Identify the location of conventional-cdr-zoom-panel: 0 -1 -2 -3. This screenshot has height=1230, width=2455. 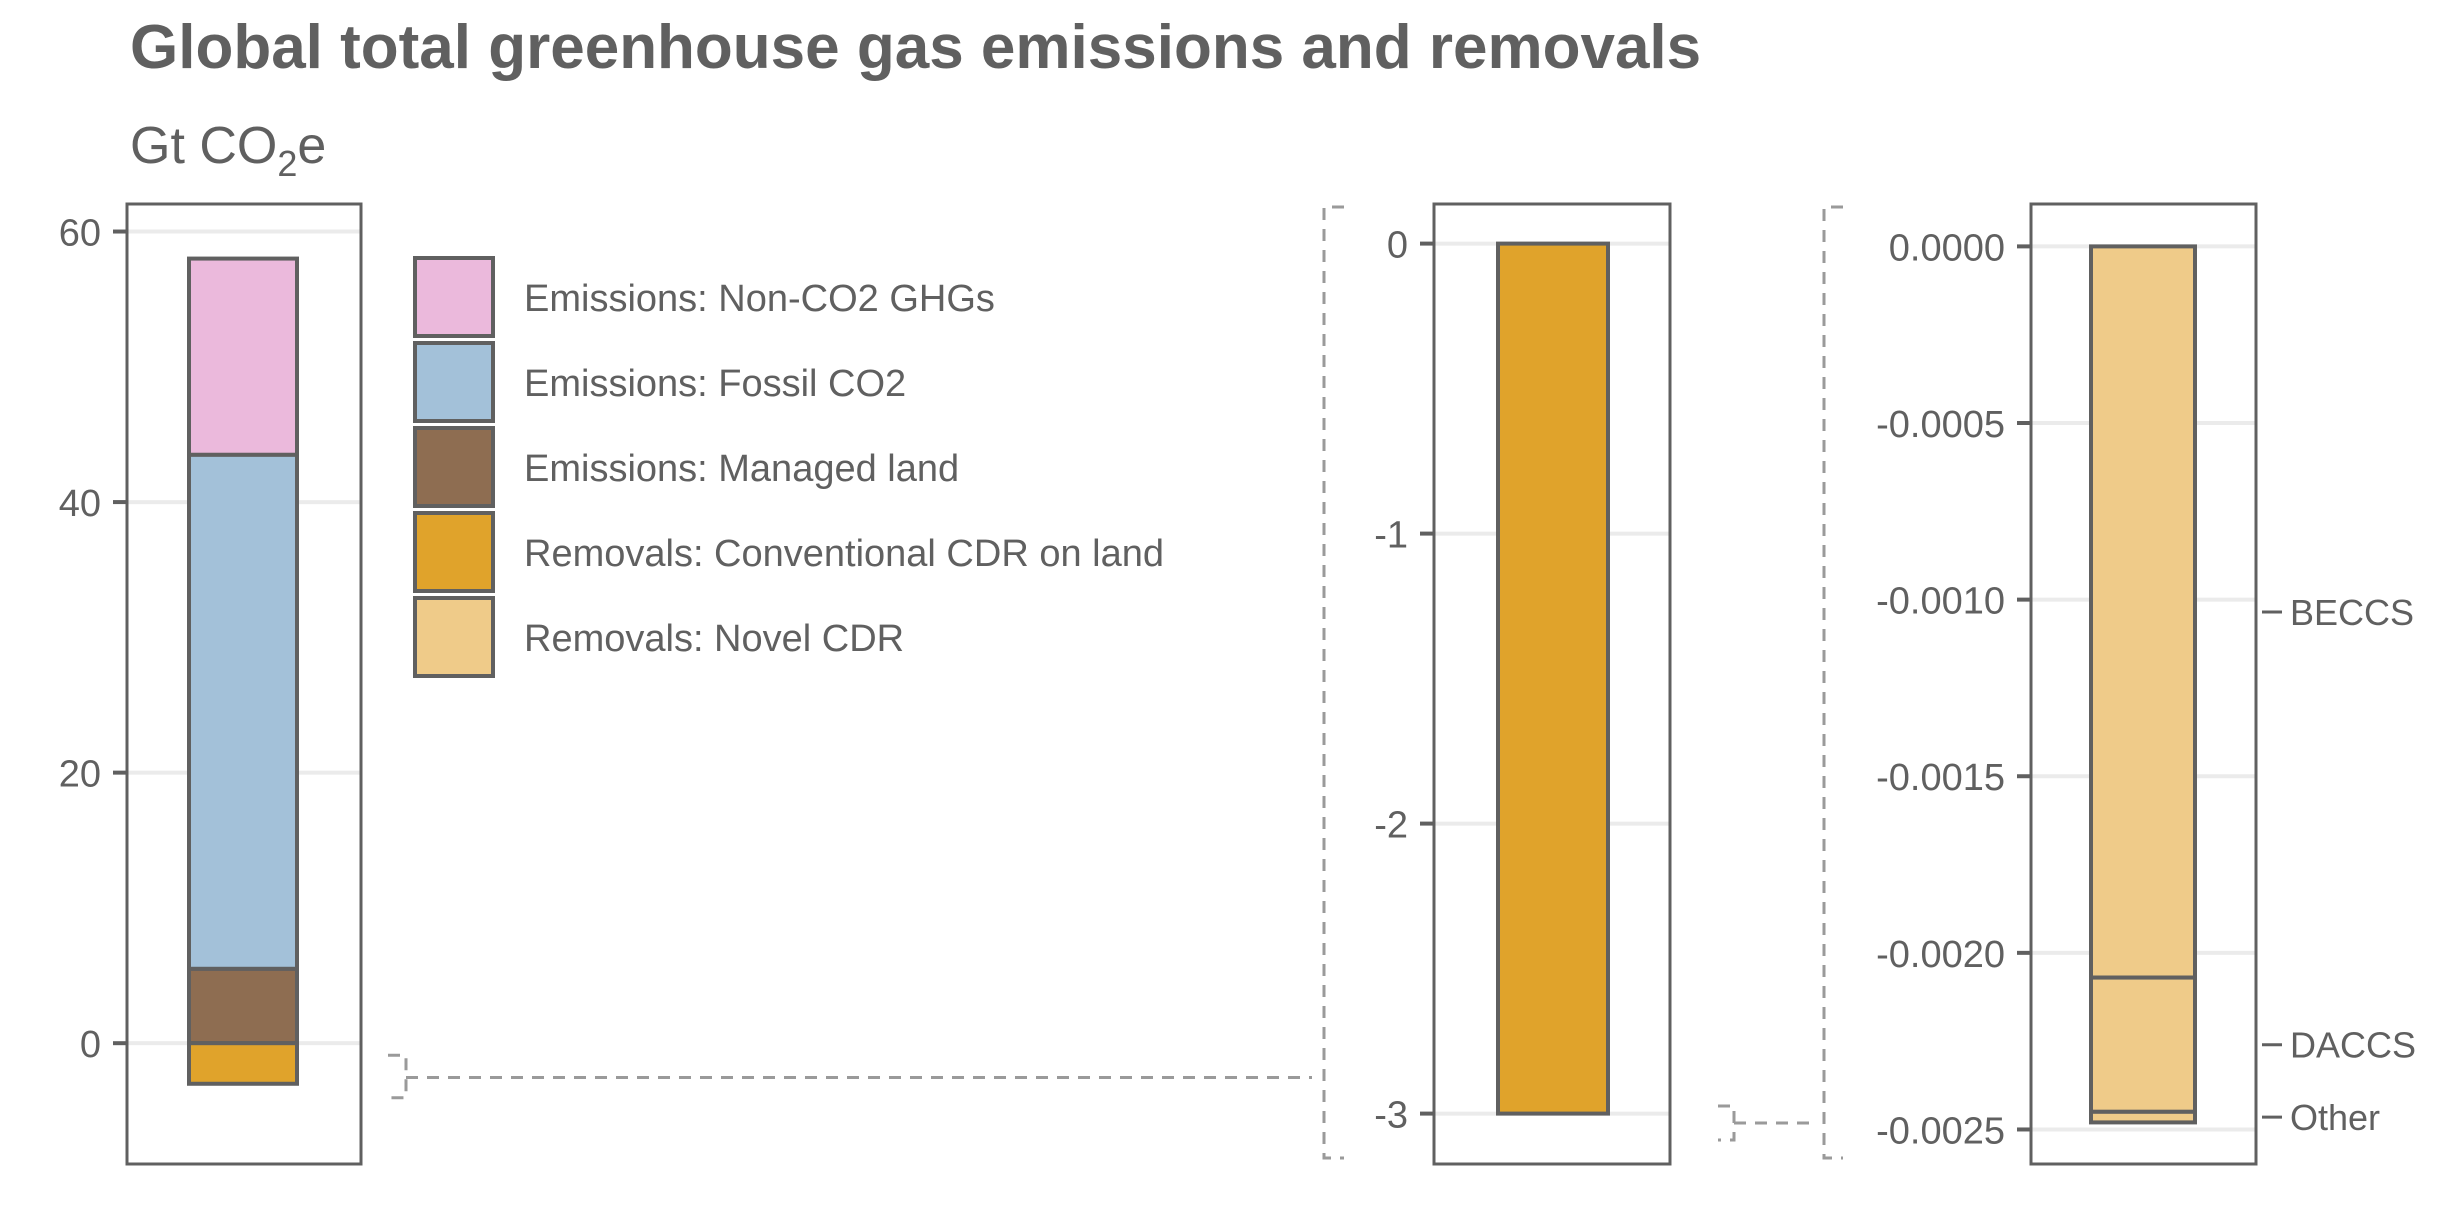
(1523, 684).